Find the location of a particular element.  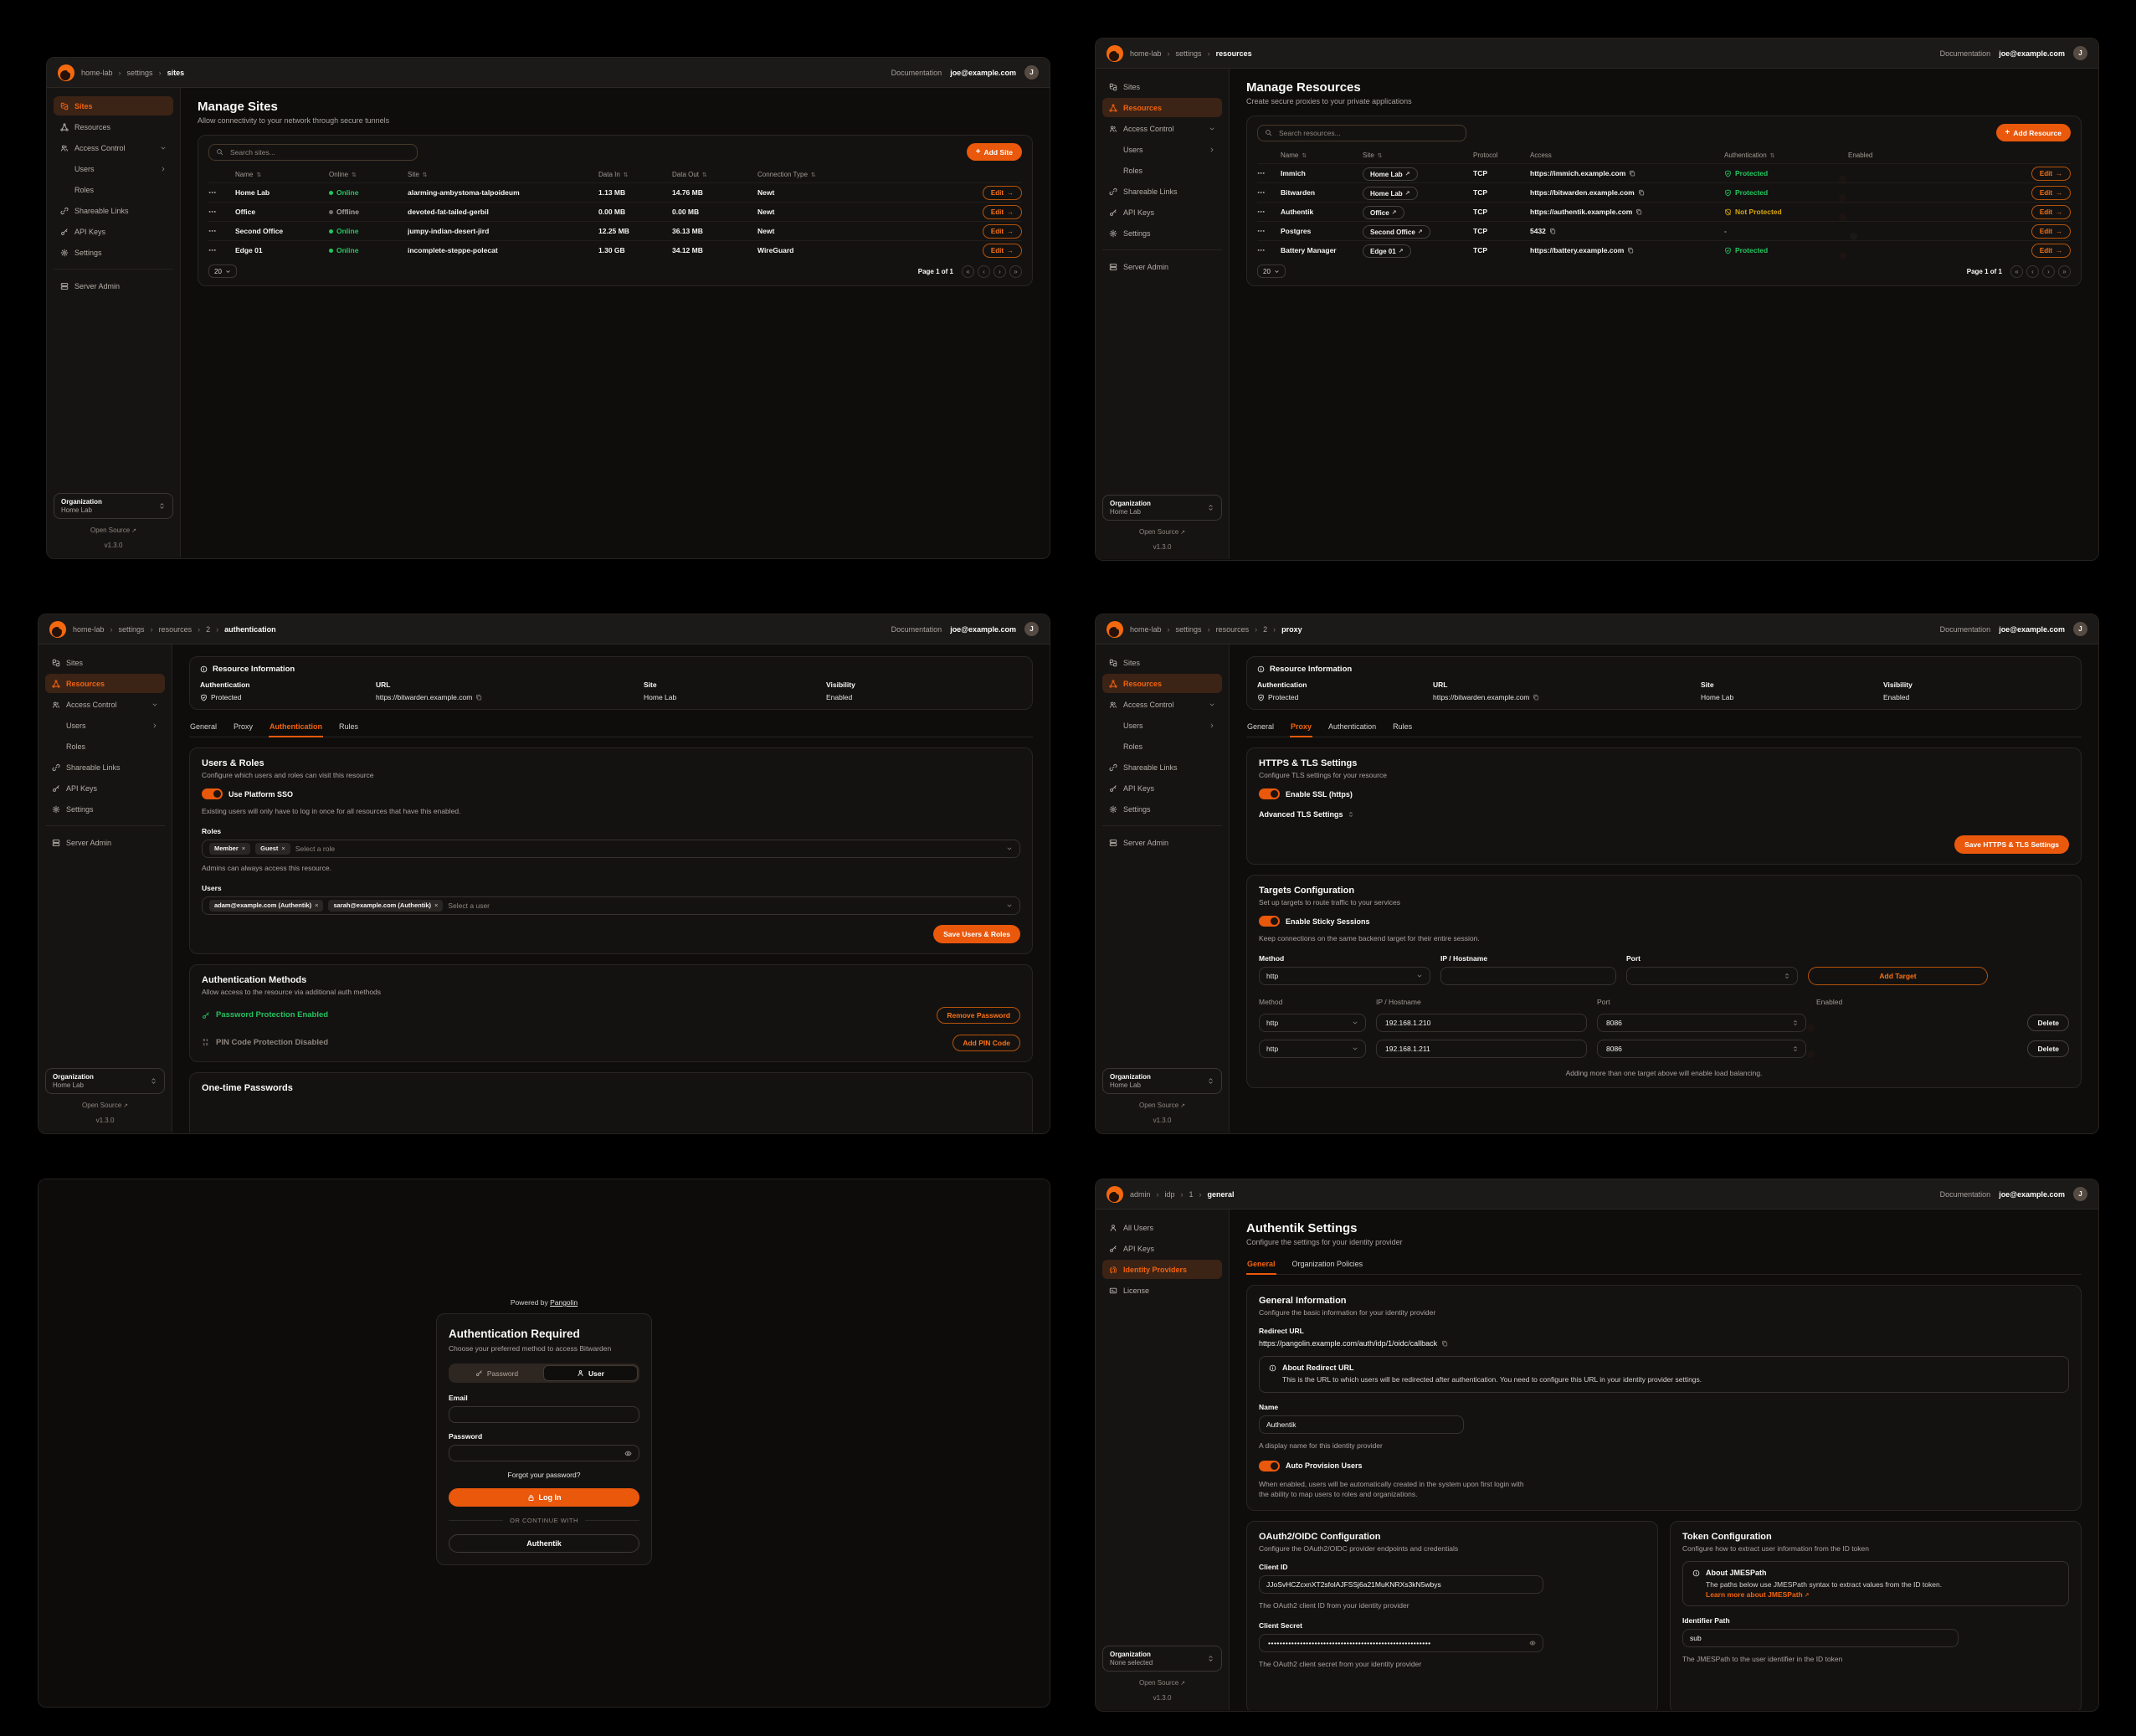

breadcrumb-idp: idp is located at coordinates (1170, 1194).